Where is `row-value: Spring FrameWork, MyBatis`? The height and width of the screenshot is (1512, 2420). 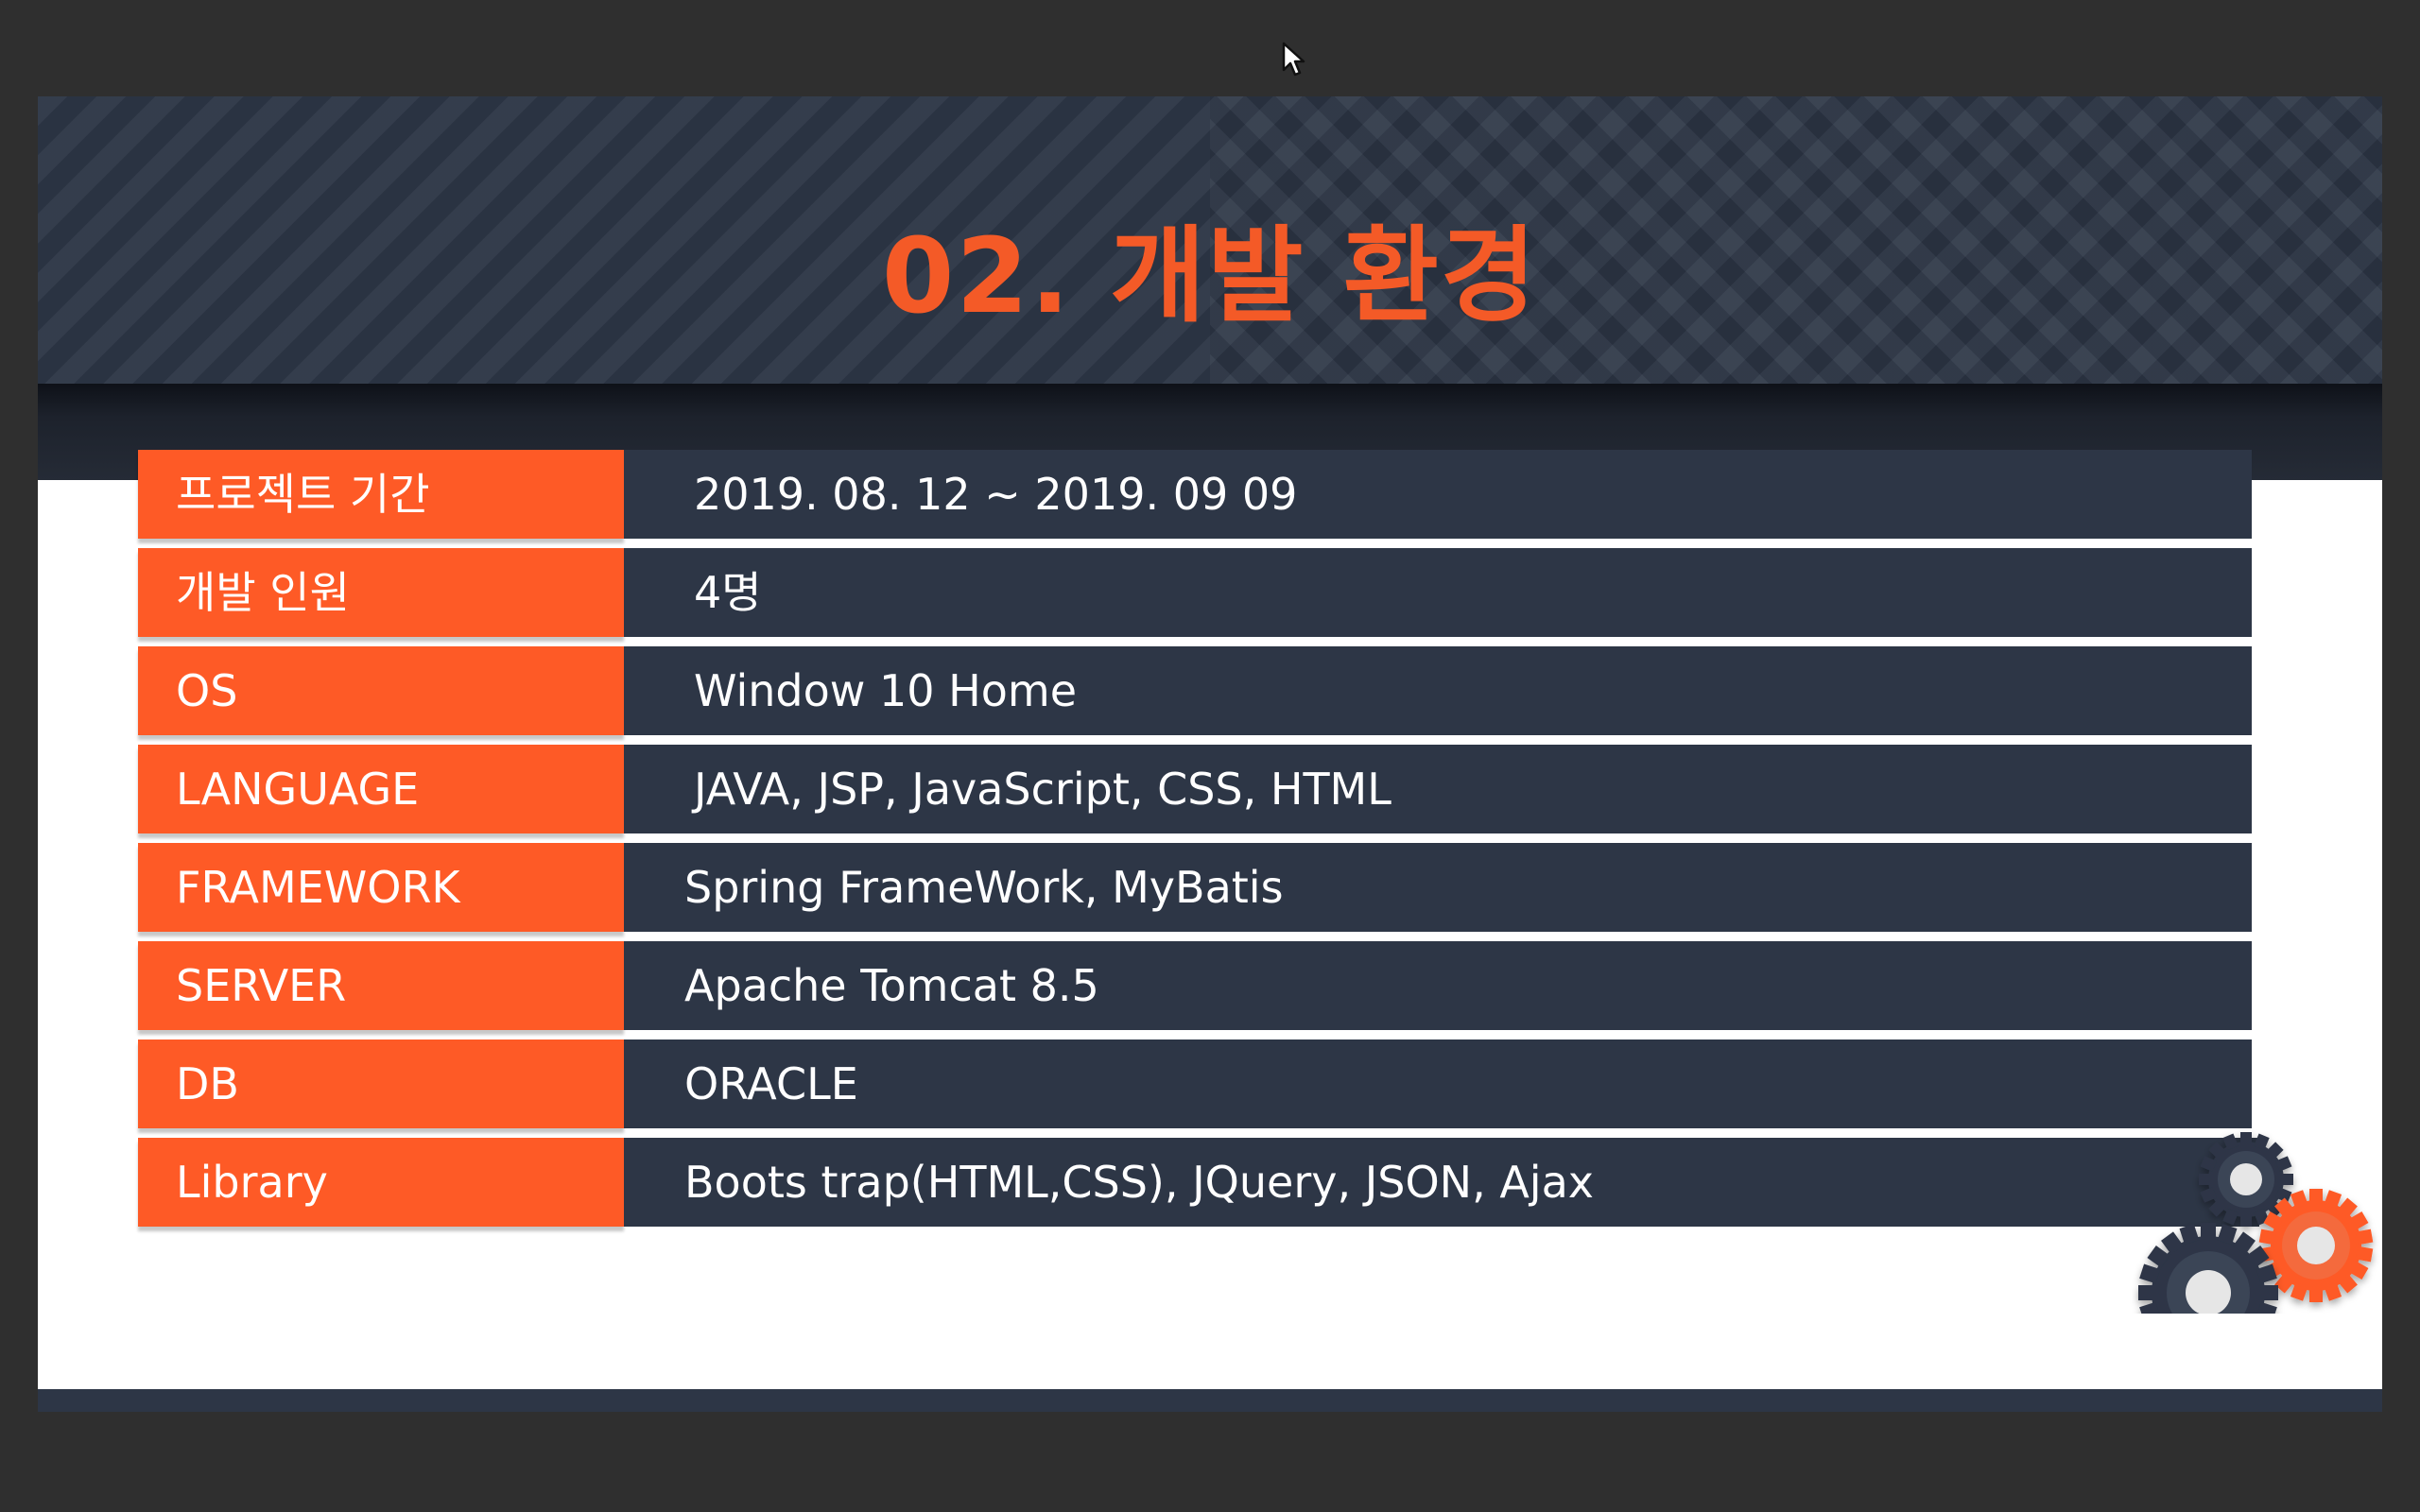
row-value: Spring FrameWork, MyBatis is located at coordinates (1438, 887).